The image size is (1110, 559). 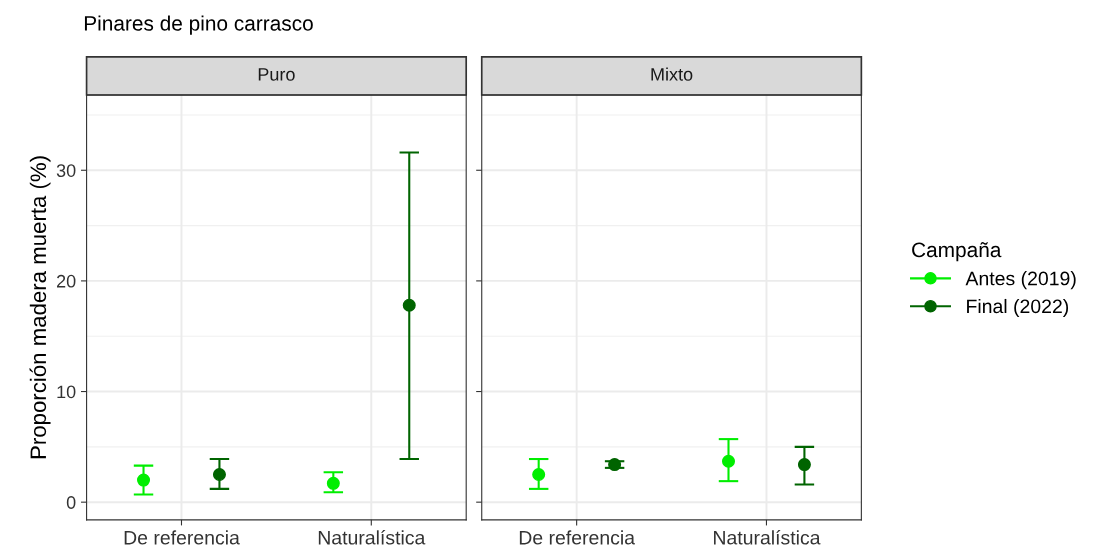 I want to click on chart-title: Puro, so click(x=276, y=74).